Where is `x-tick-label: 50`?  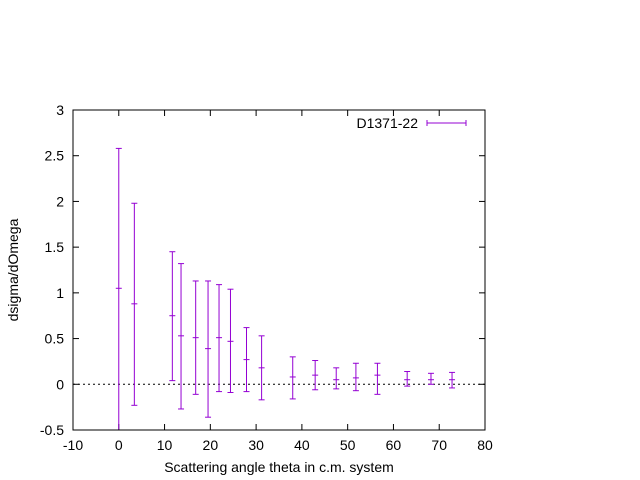
x-tick-label: 50 is located at coordinates (348, 445).